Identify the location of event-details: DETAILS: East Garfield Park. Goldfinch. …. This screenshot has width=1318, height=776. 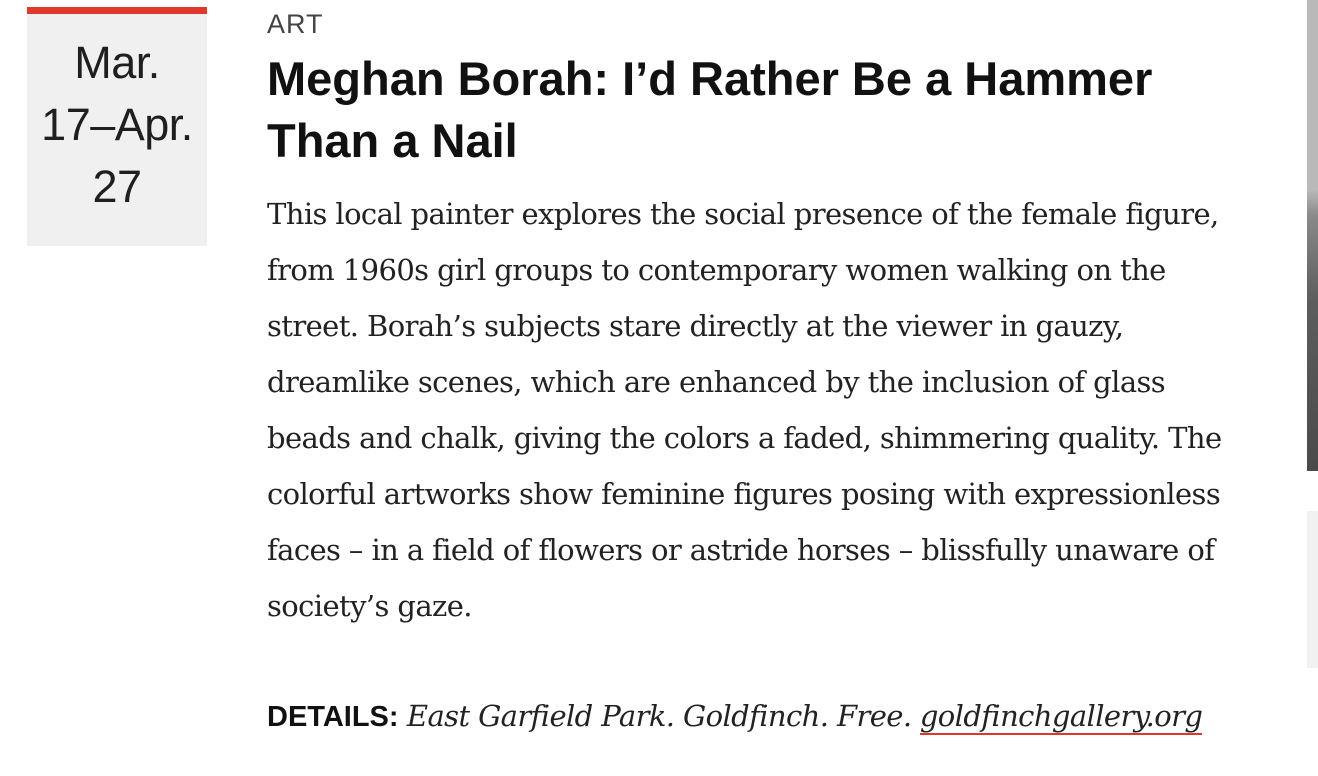
(767, 716).